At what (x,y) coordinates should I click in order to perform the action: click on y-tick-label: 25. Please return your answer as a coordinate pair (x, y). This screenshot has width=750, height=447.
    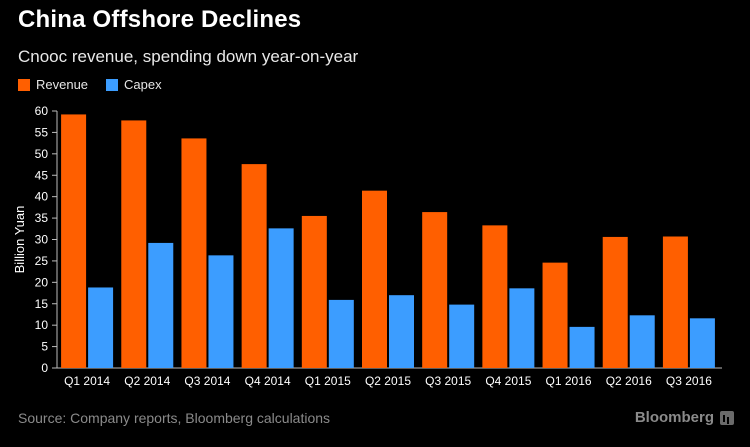
    Looking at the image, I should click on (42, 261).